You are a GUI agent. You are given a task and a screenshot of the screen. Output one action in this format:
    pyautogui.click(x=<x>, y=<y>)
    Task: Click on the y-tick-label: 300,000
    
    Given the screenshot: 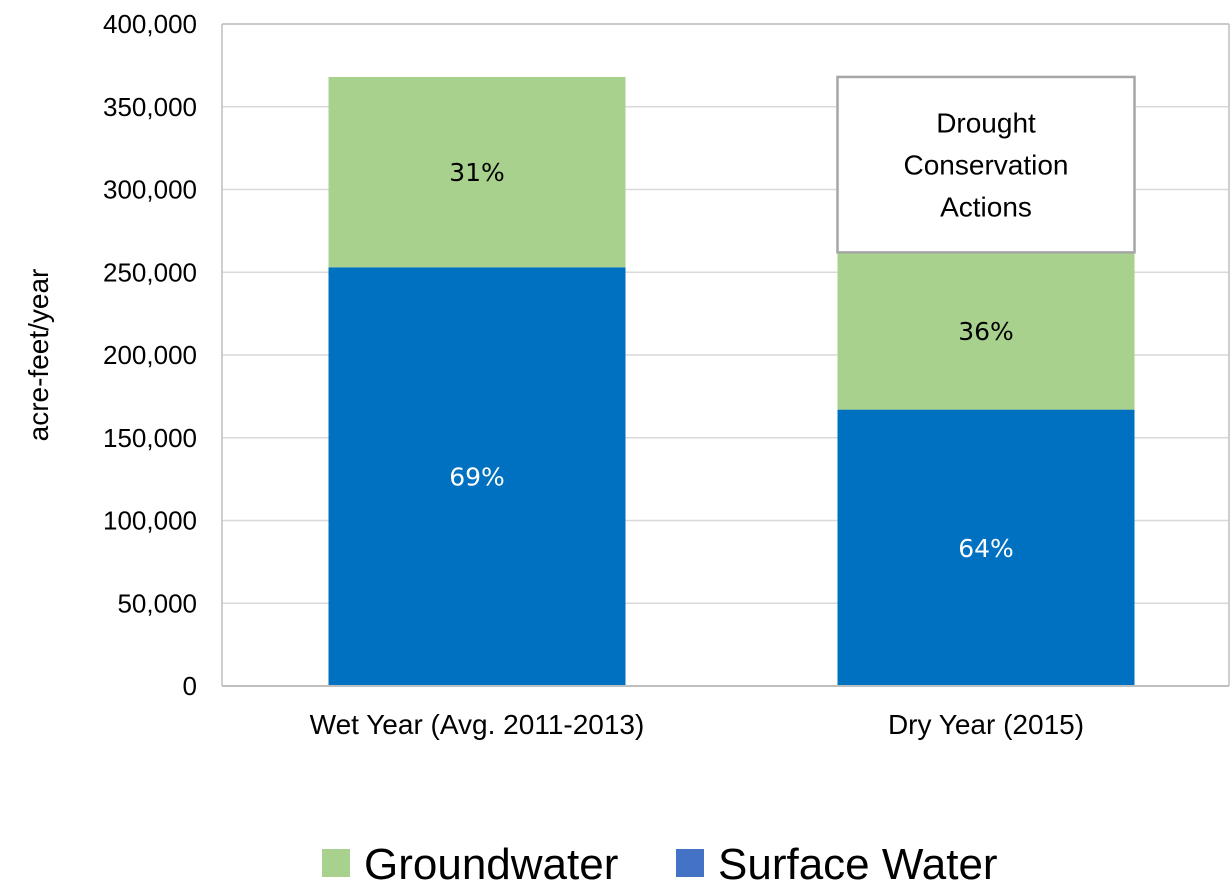 What is the action you would take?
    pyautogui.click(x=150, y=190)
    